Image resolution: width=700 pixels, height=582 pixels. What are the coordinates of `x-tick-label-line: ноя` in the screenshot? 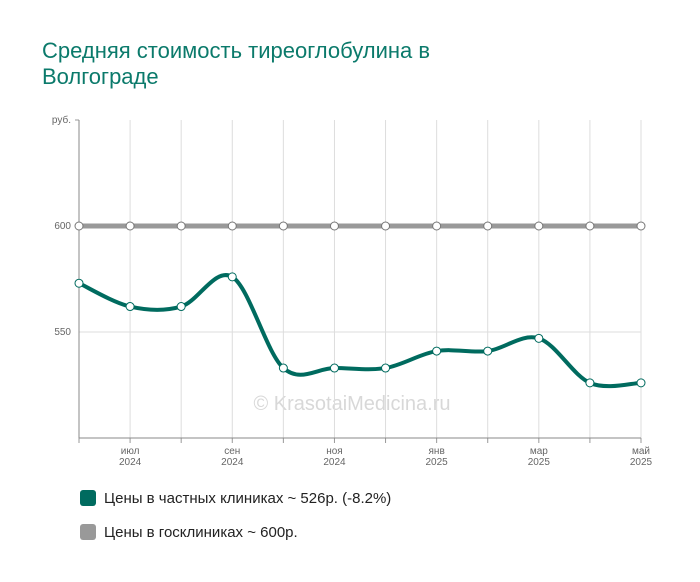 It's located at (334, 451).